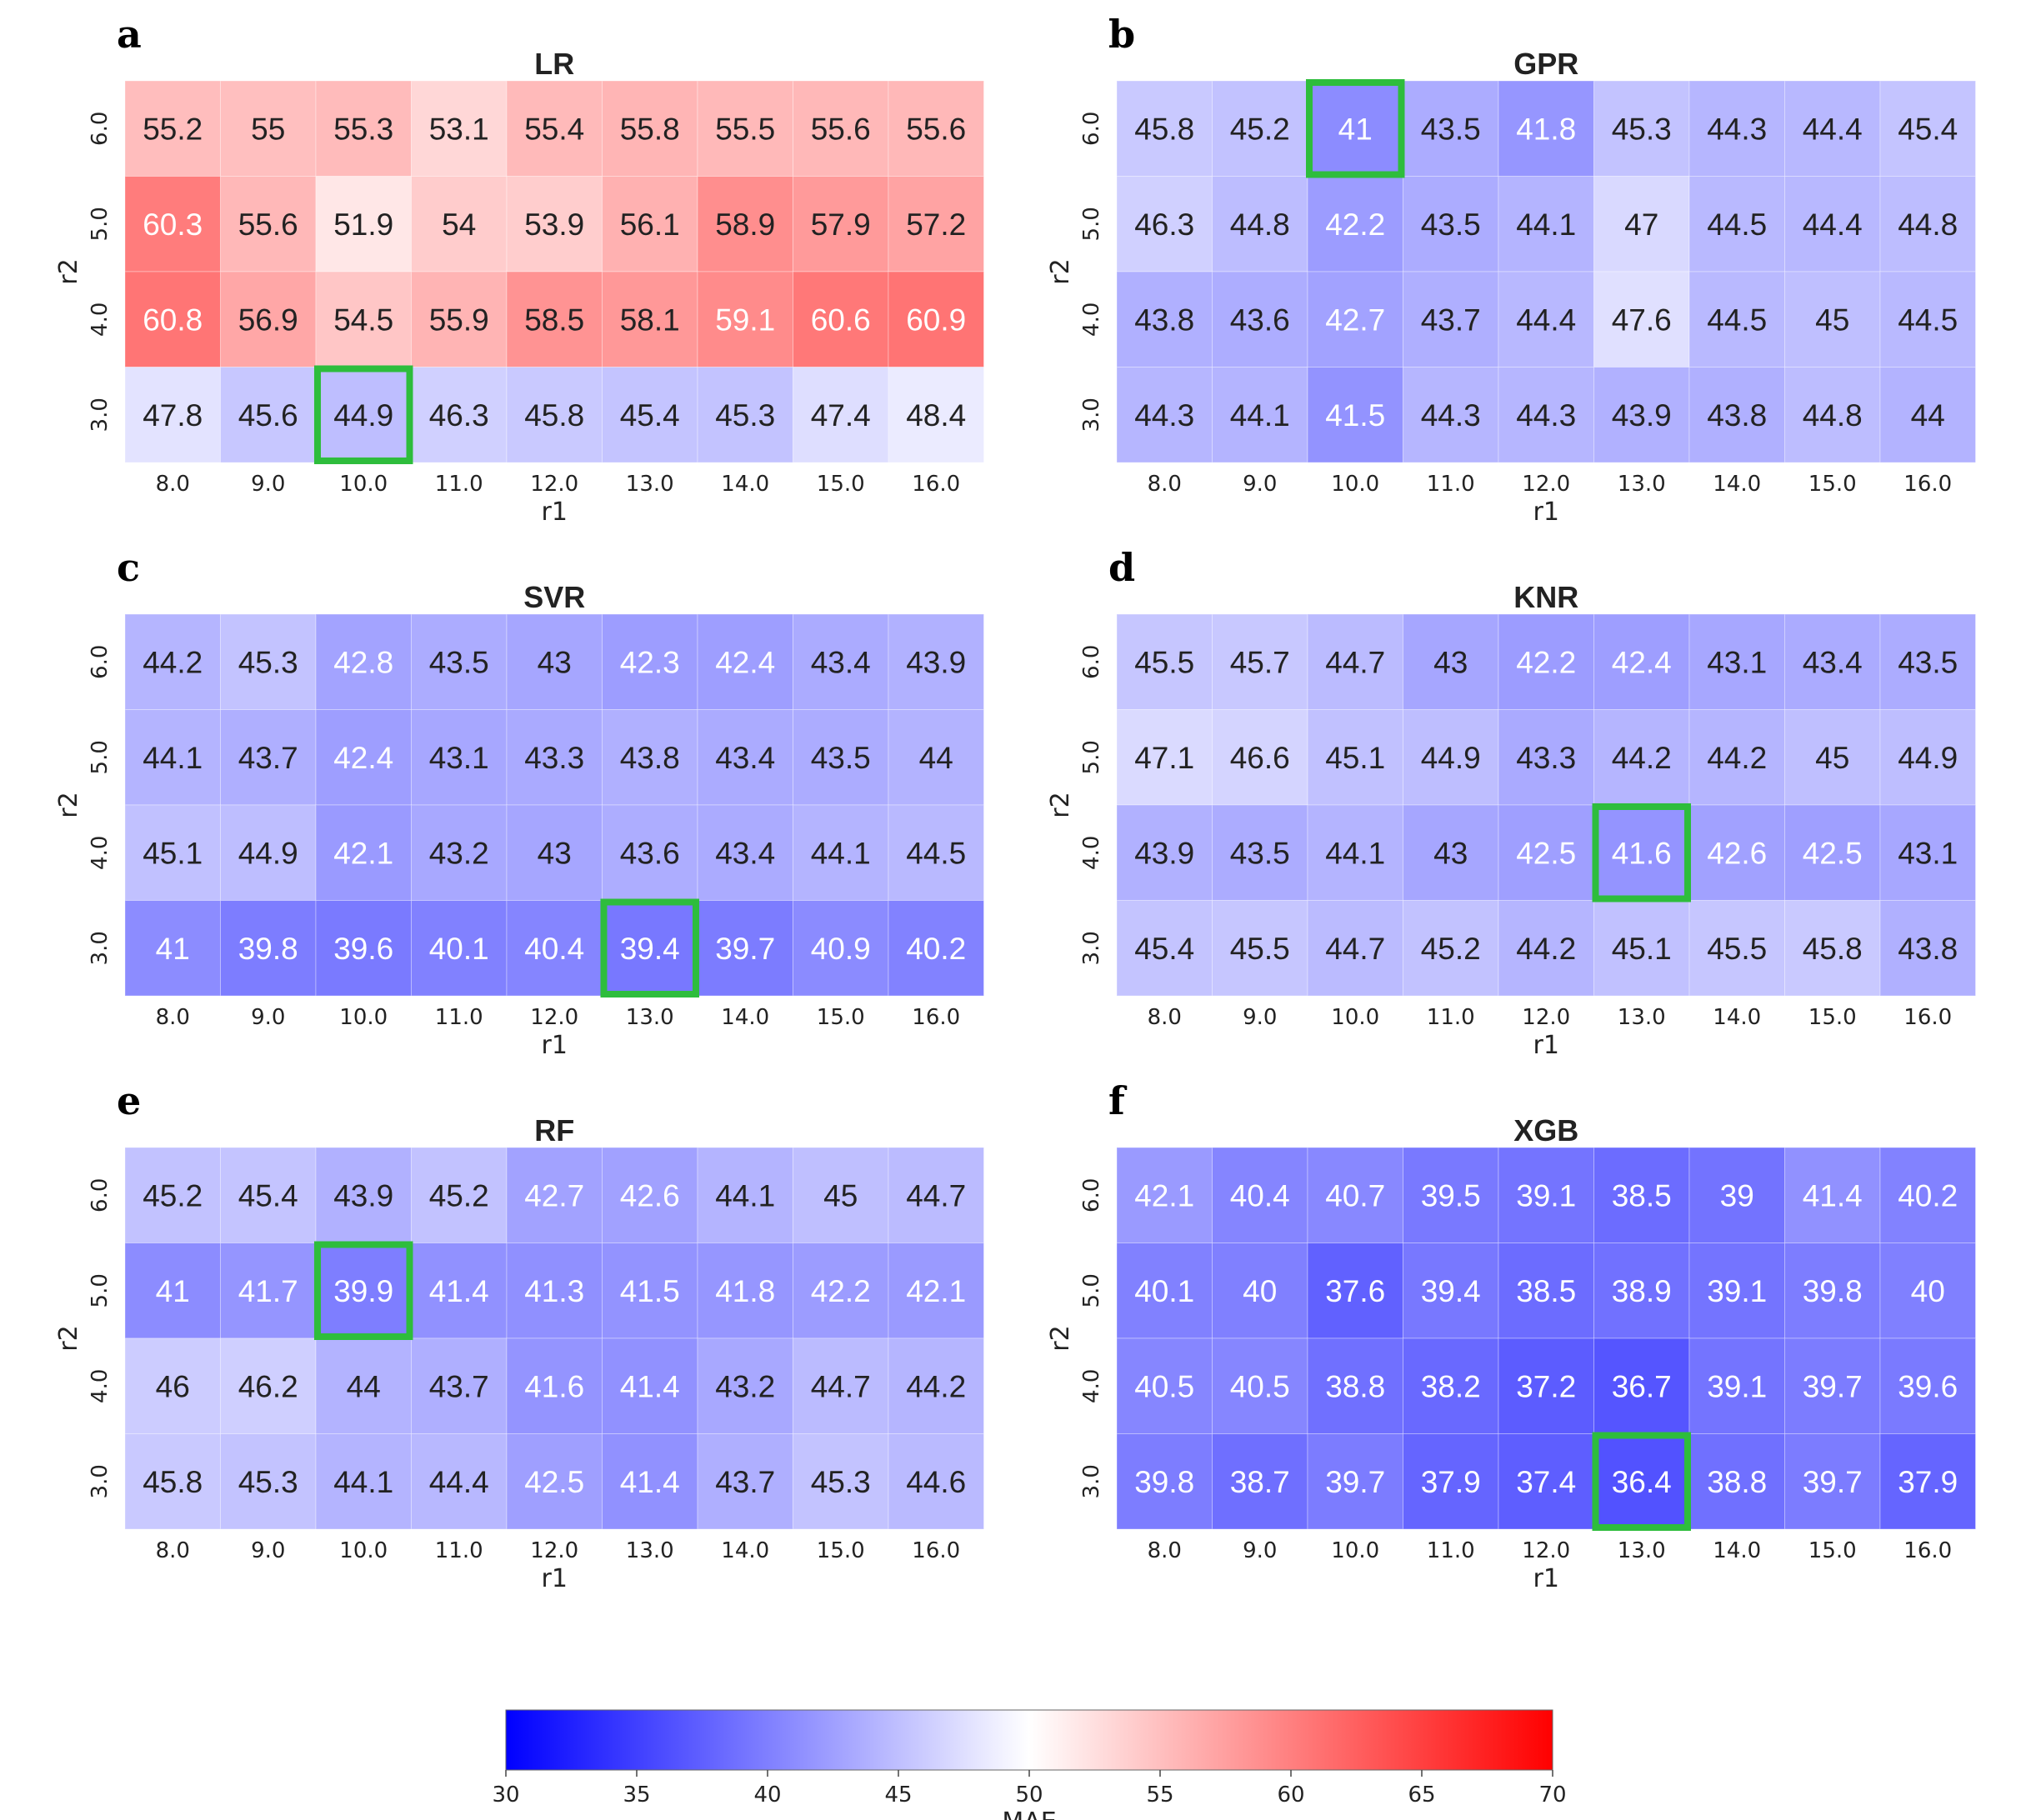 The width and height of the screenshot is (2041, 1820). I want to click on cell-value-label: 39.4, so click(650, 949).